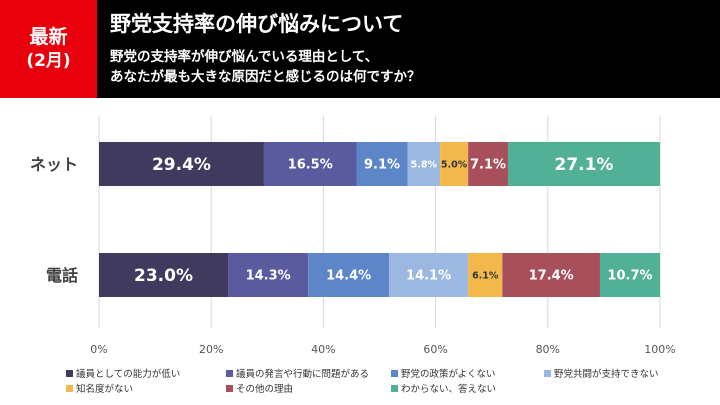  I want to click on legend-item: わからない、答えない, so click(443, 388).